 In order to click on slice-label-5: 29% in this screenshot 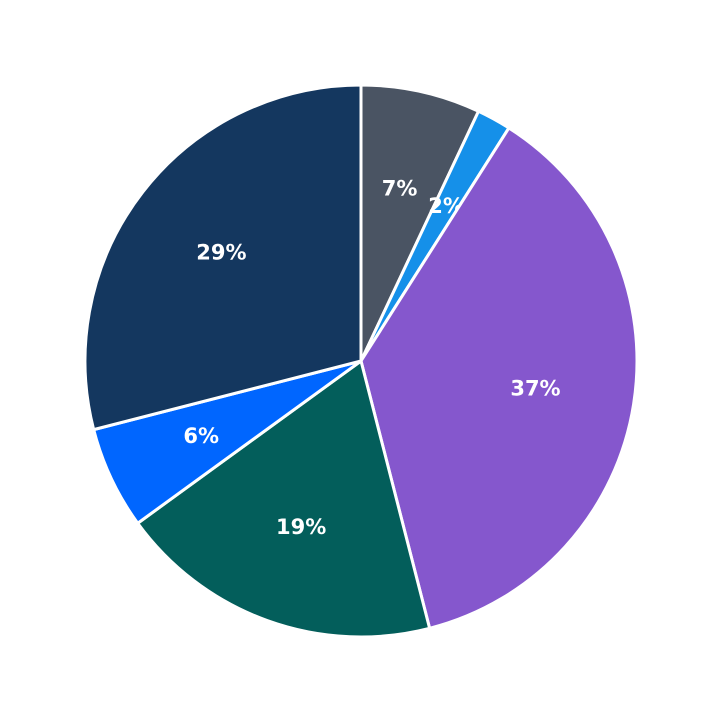, I will do `click(221, 253)`.